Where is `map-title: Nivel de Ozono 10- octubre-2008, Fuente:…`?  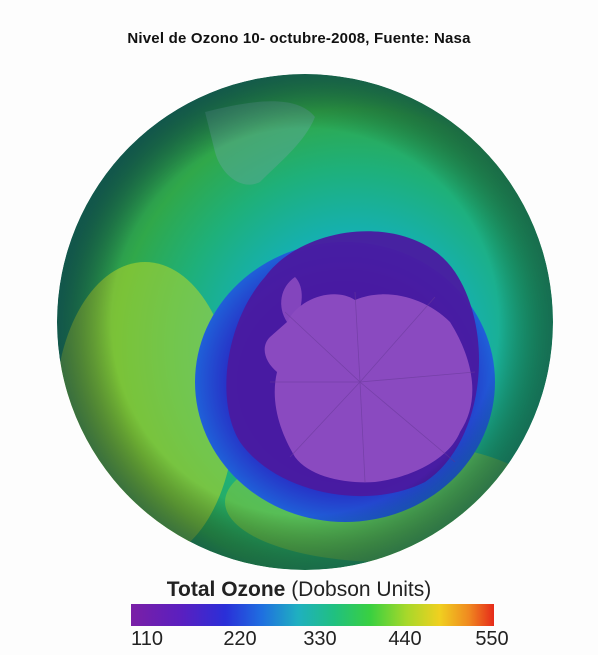 map-title: Nivel de Ozono 10- octubre-2008, Fuente:… is located at coordinates (299, 38).